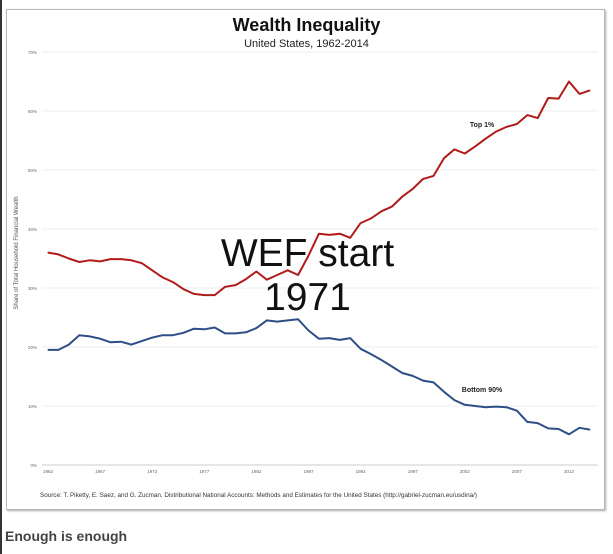 The height and width of the screenshot is (554, 613). What do you see at coordinates (204, 471) in the screenshot?
I see `x-tick-label: 1977` at bounding box center [204, 471].